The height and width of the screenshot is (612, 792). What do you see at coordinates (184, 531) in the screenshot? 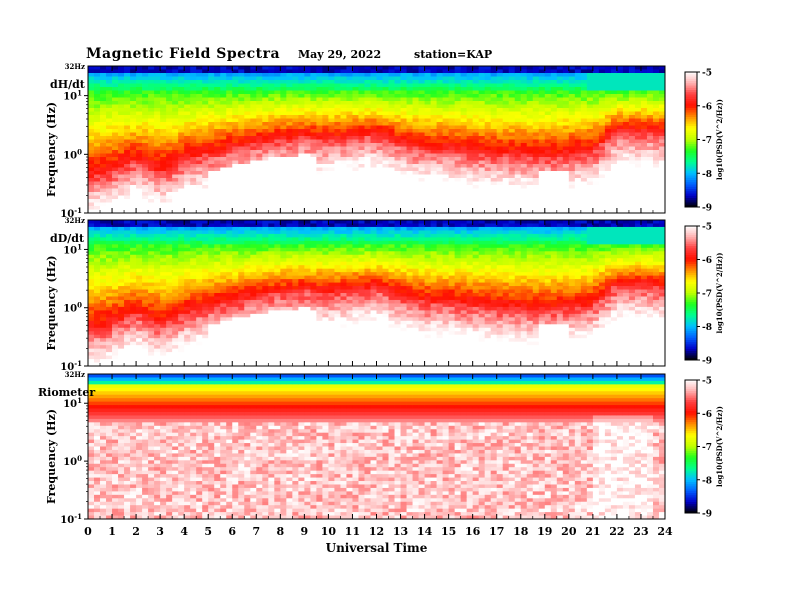
I see `x-tick-label: 4` at bounding box center [184, 531].